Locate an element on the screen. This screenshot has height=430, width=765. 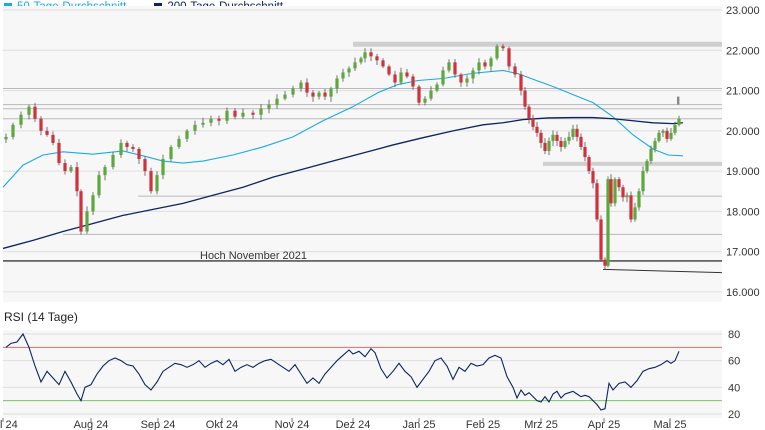
price-tick-label: 16.000 is located at coordinates (743, 293).